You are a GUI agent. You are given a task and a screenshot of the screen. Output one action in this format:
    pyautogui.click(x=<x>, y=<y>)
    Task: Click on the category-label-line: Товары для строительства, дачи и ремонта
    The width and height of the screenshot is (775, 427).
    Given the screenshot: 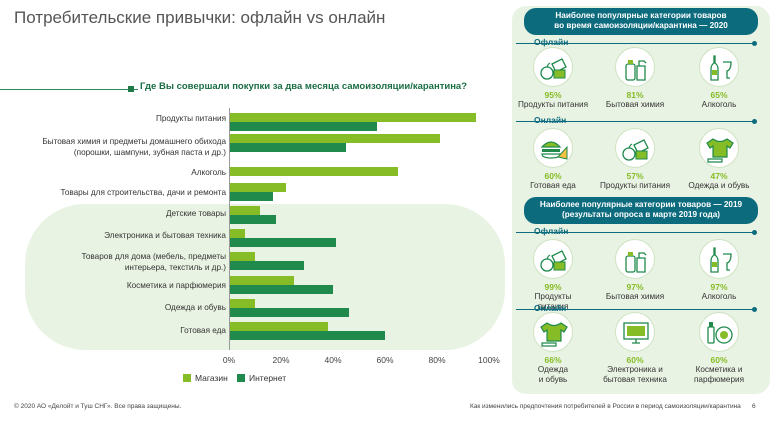 What is the action you would take?
    pyautogui.click(x=143, y=192)
    